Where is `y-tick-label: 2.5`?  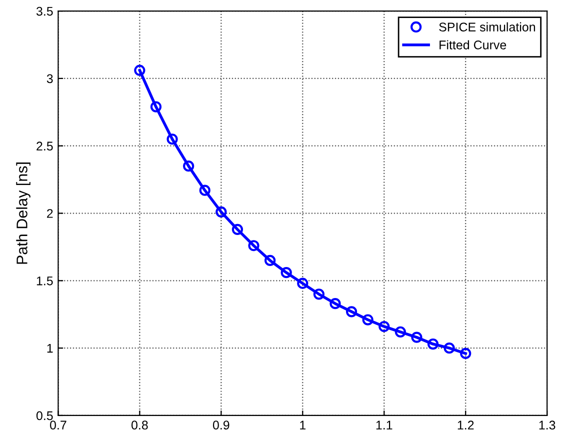 y-tick-label: 2.5 is located at coordinates (44, 146).